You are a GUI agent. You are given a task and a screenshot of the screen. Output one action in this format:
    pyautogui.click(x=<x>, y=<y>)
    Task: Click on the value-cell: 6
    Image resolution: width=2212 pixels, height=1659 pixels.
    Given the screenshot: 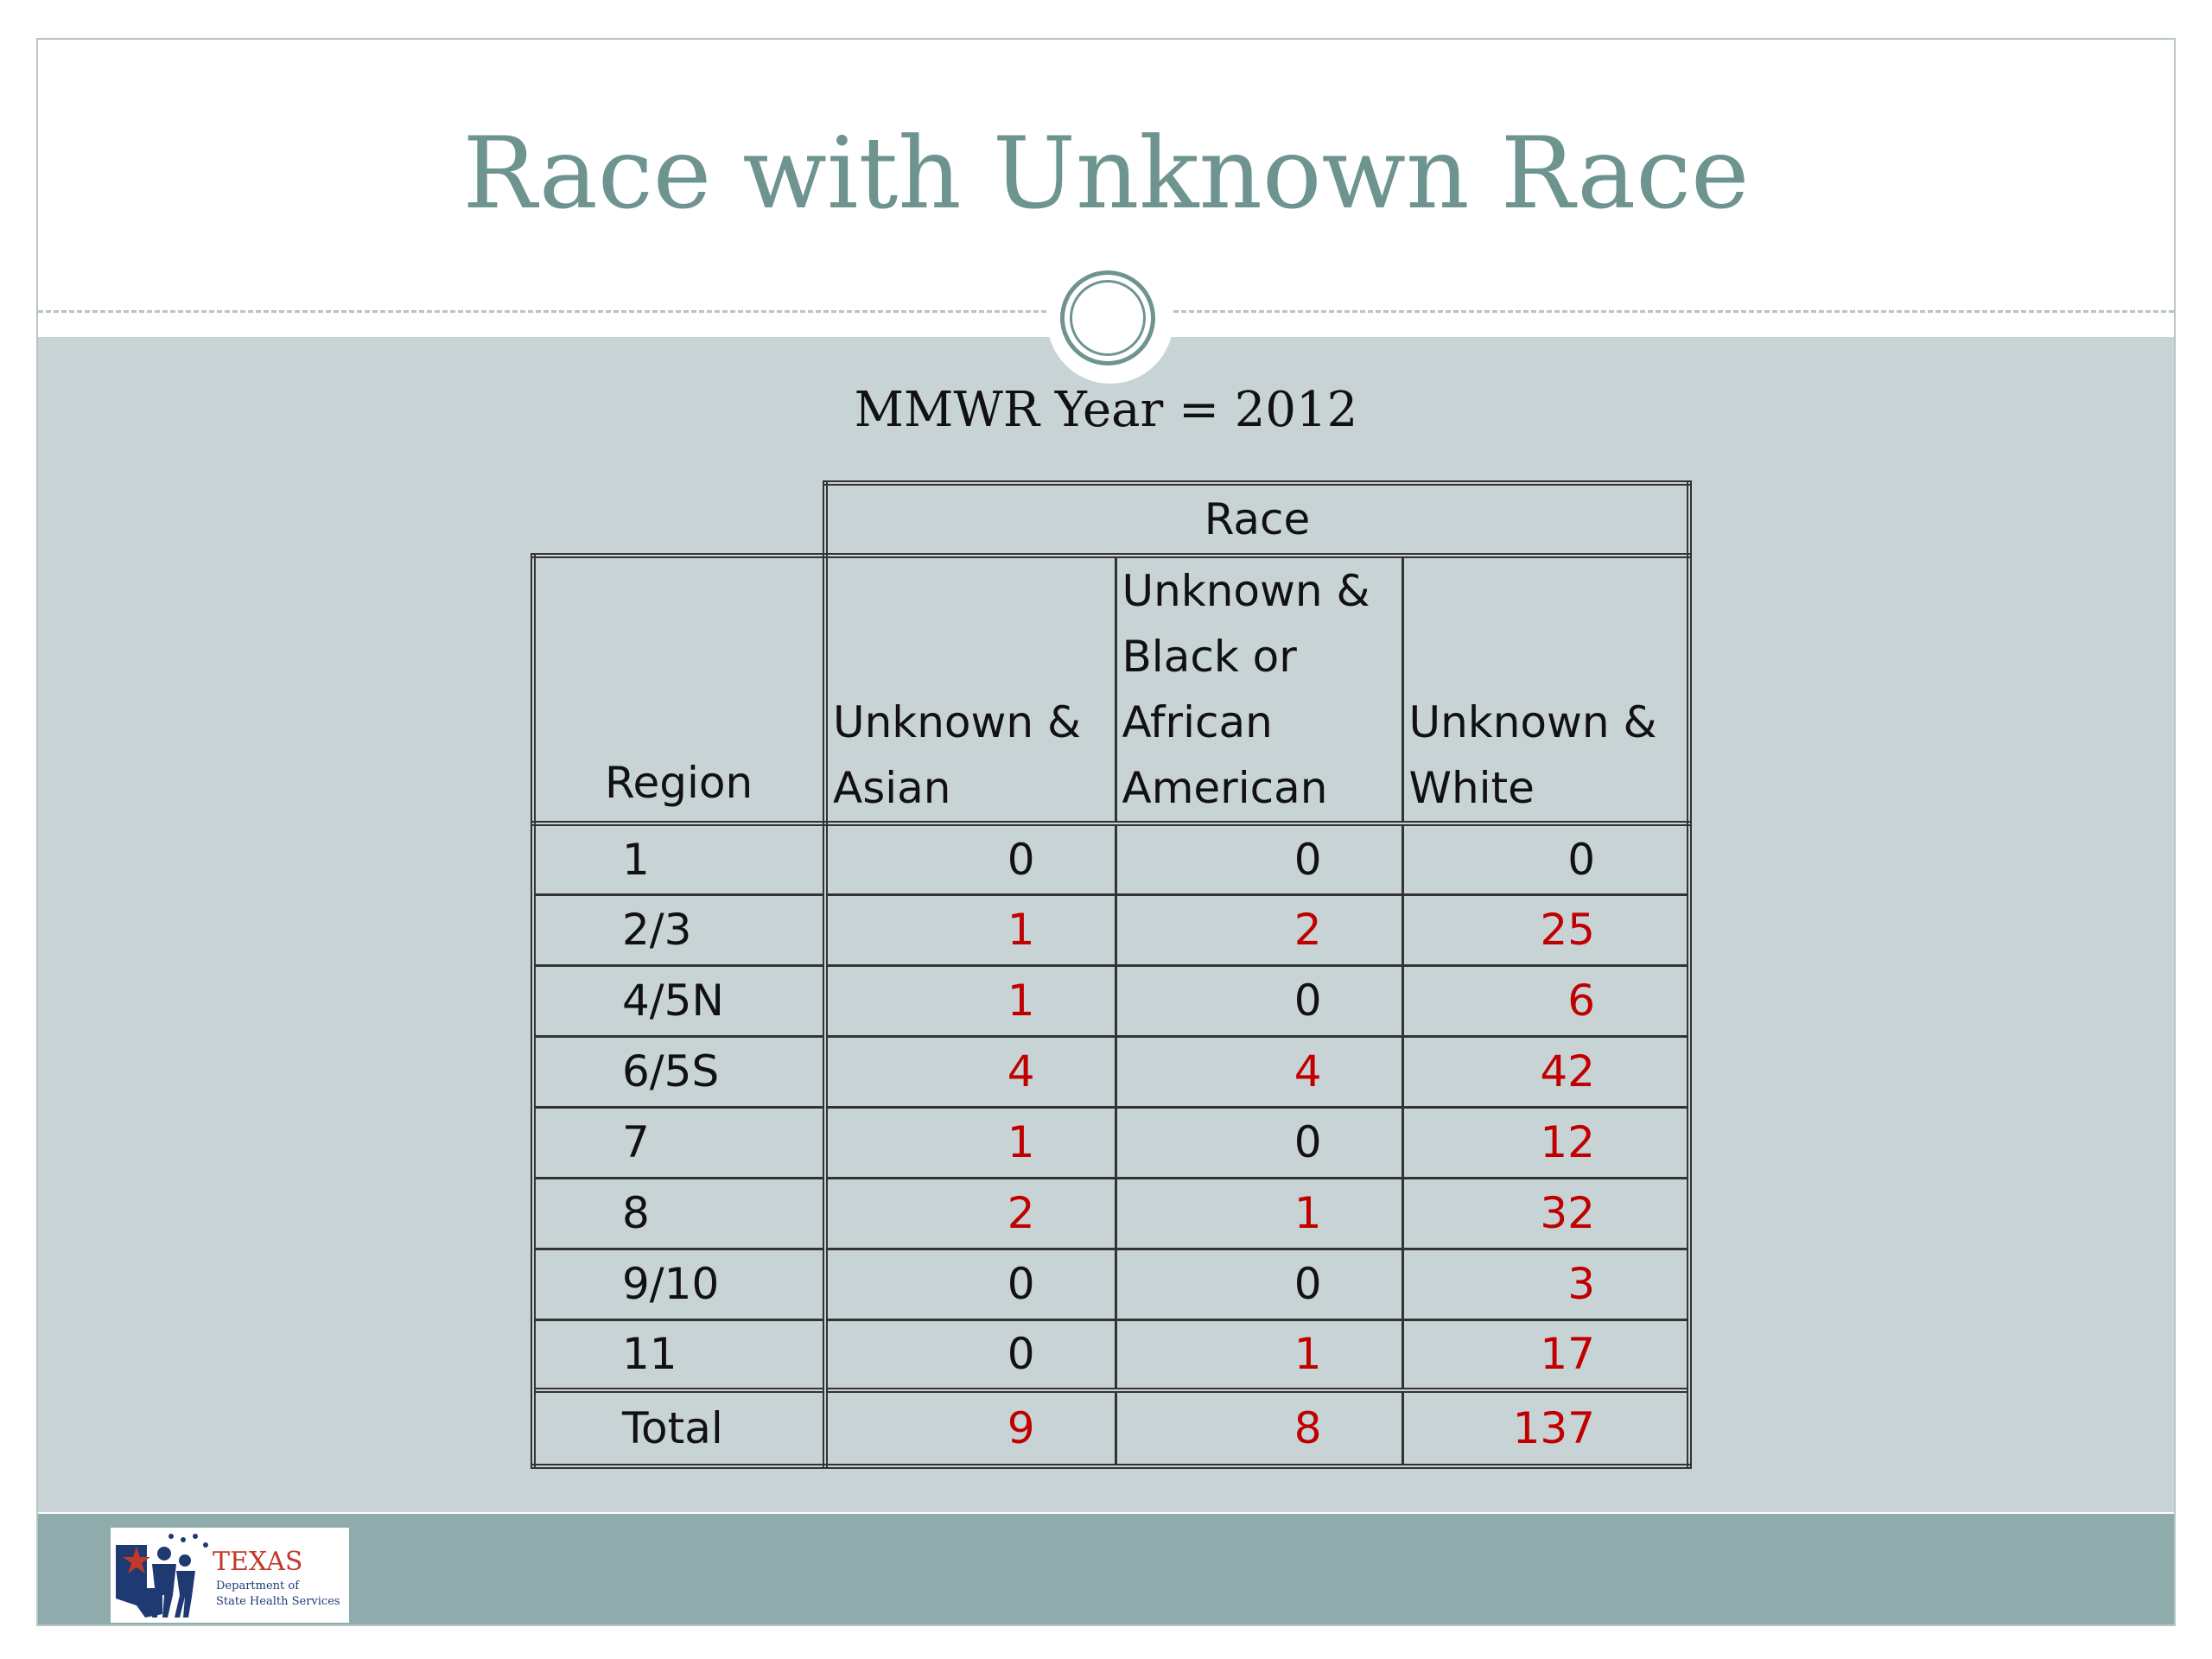 What is the action you would take?
    pyautogui.click(x=1546, y=1001)
    